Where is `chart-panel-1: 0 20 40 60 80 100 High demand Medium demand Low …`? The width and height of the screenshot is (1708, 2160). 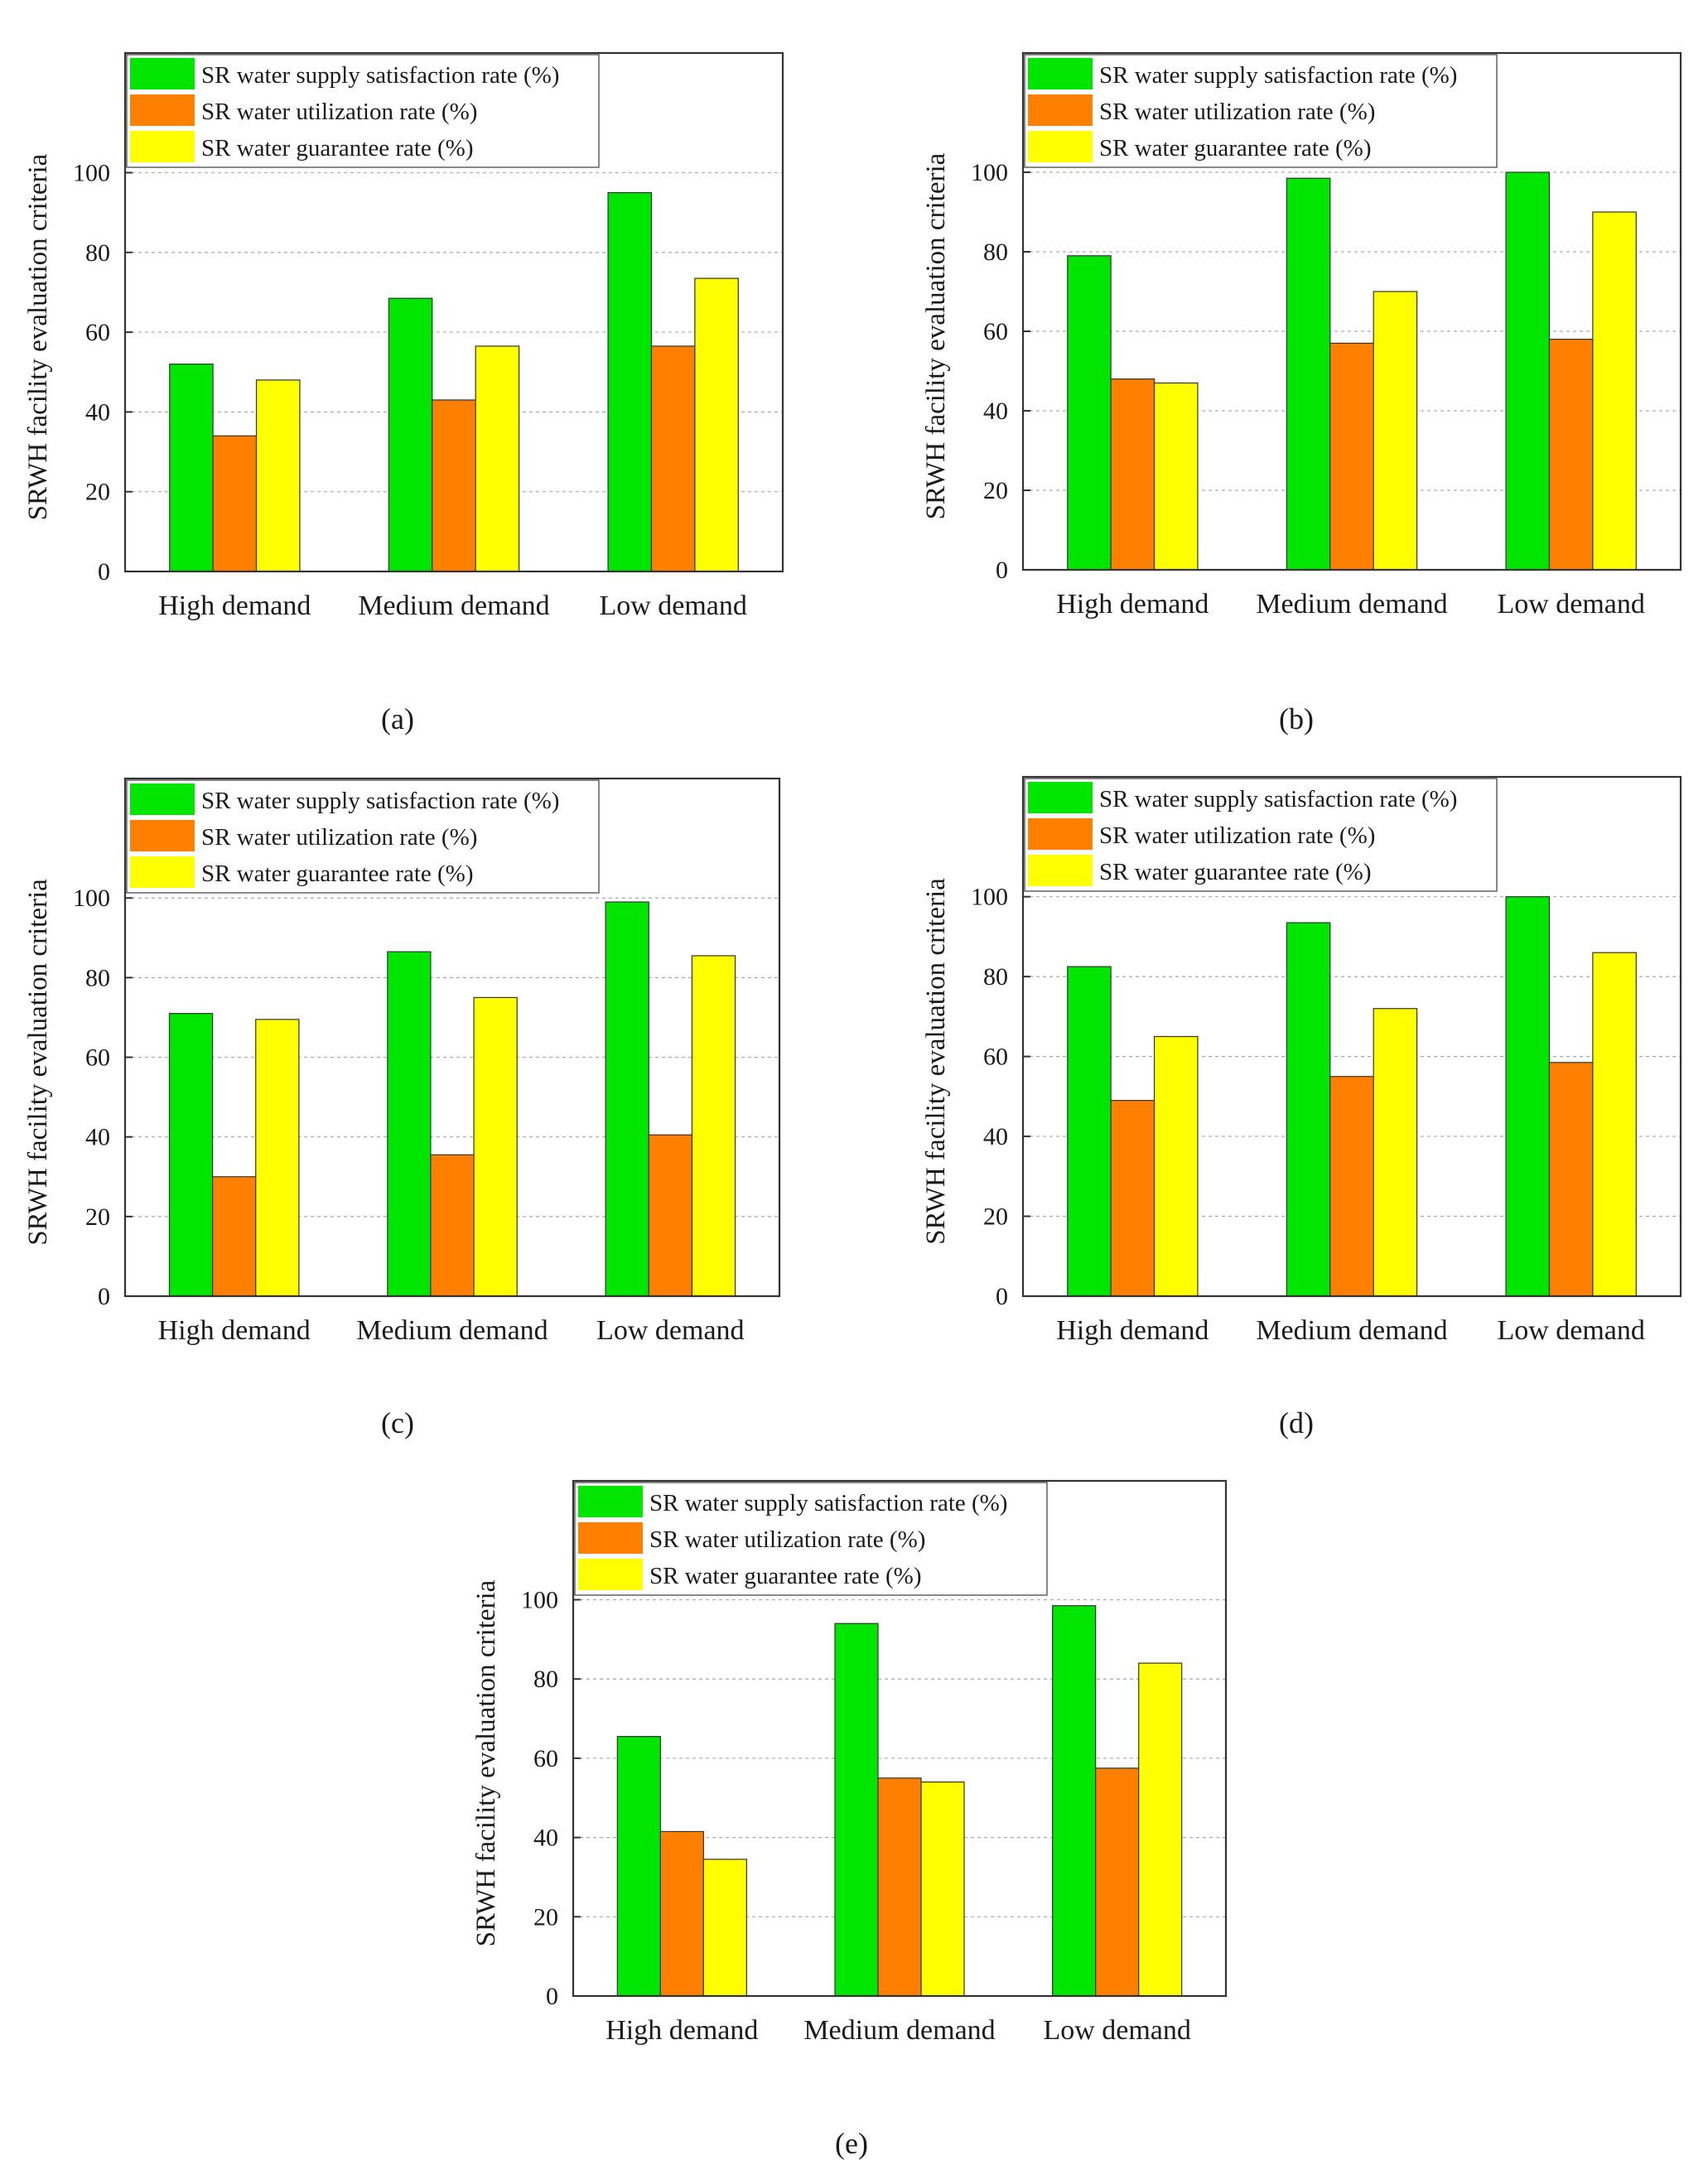
chart-panel-1: 0 20 40 60 80 100 High demand Medium demand Low … is located at coordinates (403, 393).